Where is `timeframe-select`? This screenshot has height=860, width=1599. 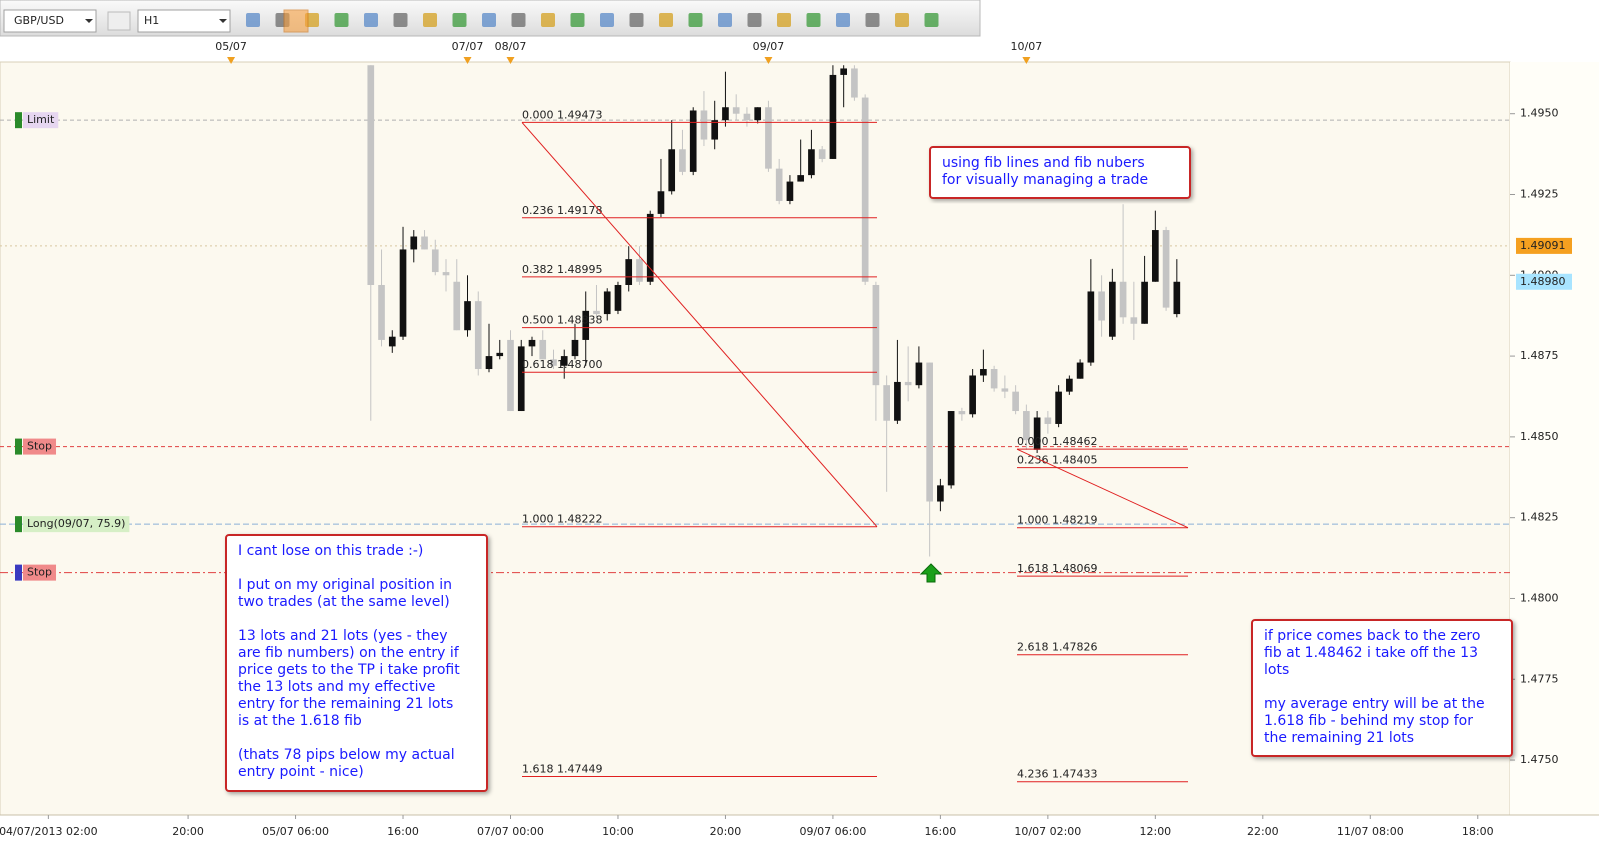
timeframe-select is located at coordinates (184, 21).